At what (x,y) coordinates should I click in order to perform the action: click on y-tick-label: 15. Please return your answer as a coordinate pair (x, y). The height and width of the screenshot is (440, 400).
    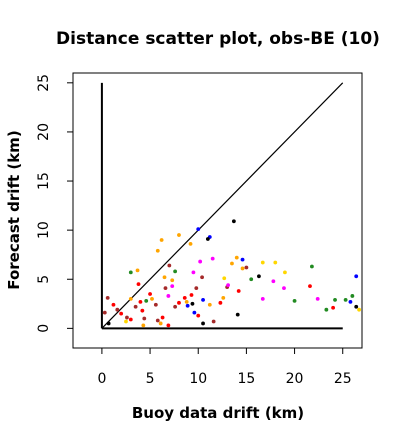
    Looking at the image, I should click on (44, 181).